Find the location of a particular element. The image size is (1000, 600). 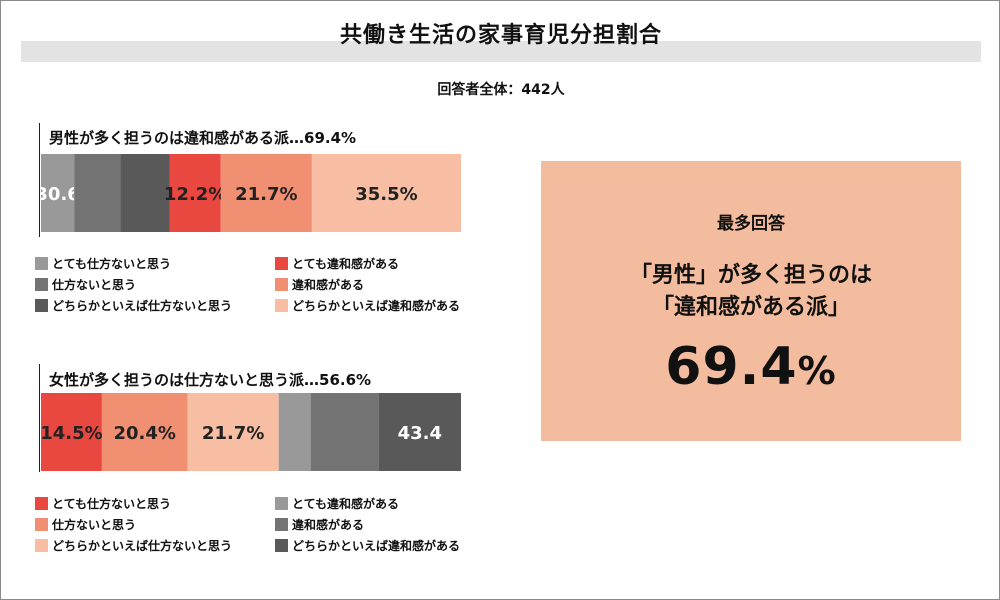

chart2-legend-item: 仕方ないと思う is located at coordinates (85, 524).